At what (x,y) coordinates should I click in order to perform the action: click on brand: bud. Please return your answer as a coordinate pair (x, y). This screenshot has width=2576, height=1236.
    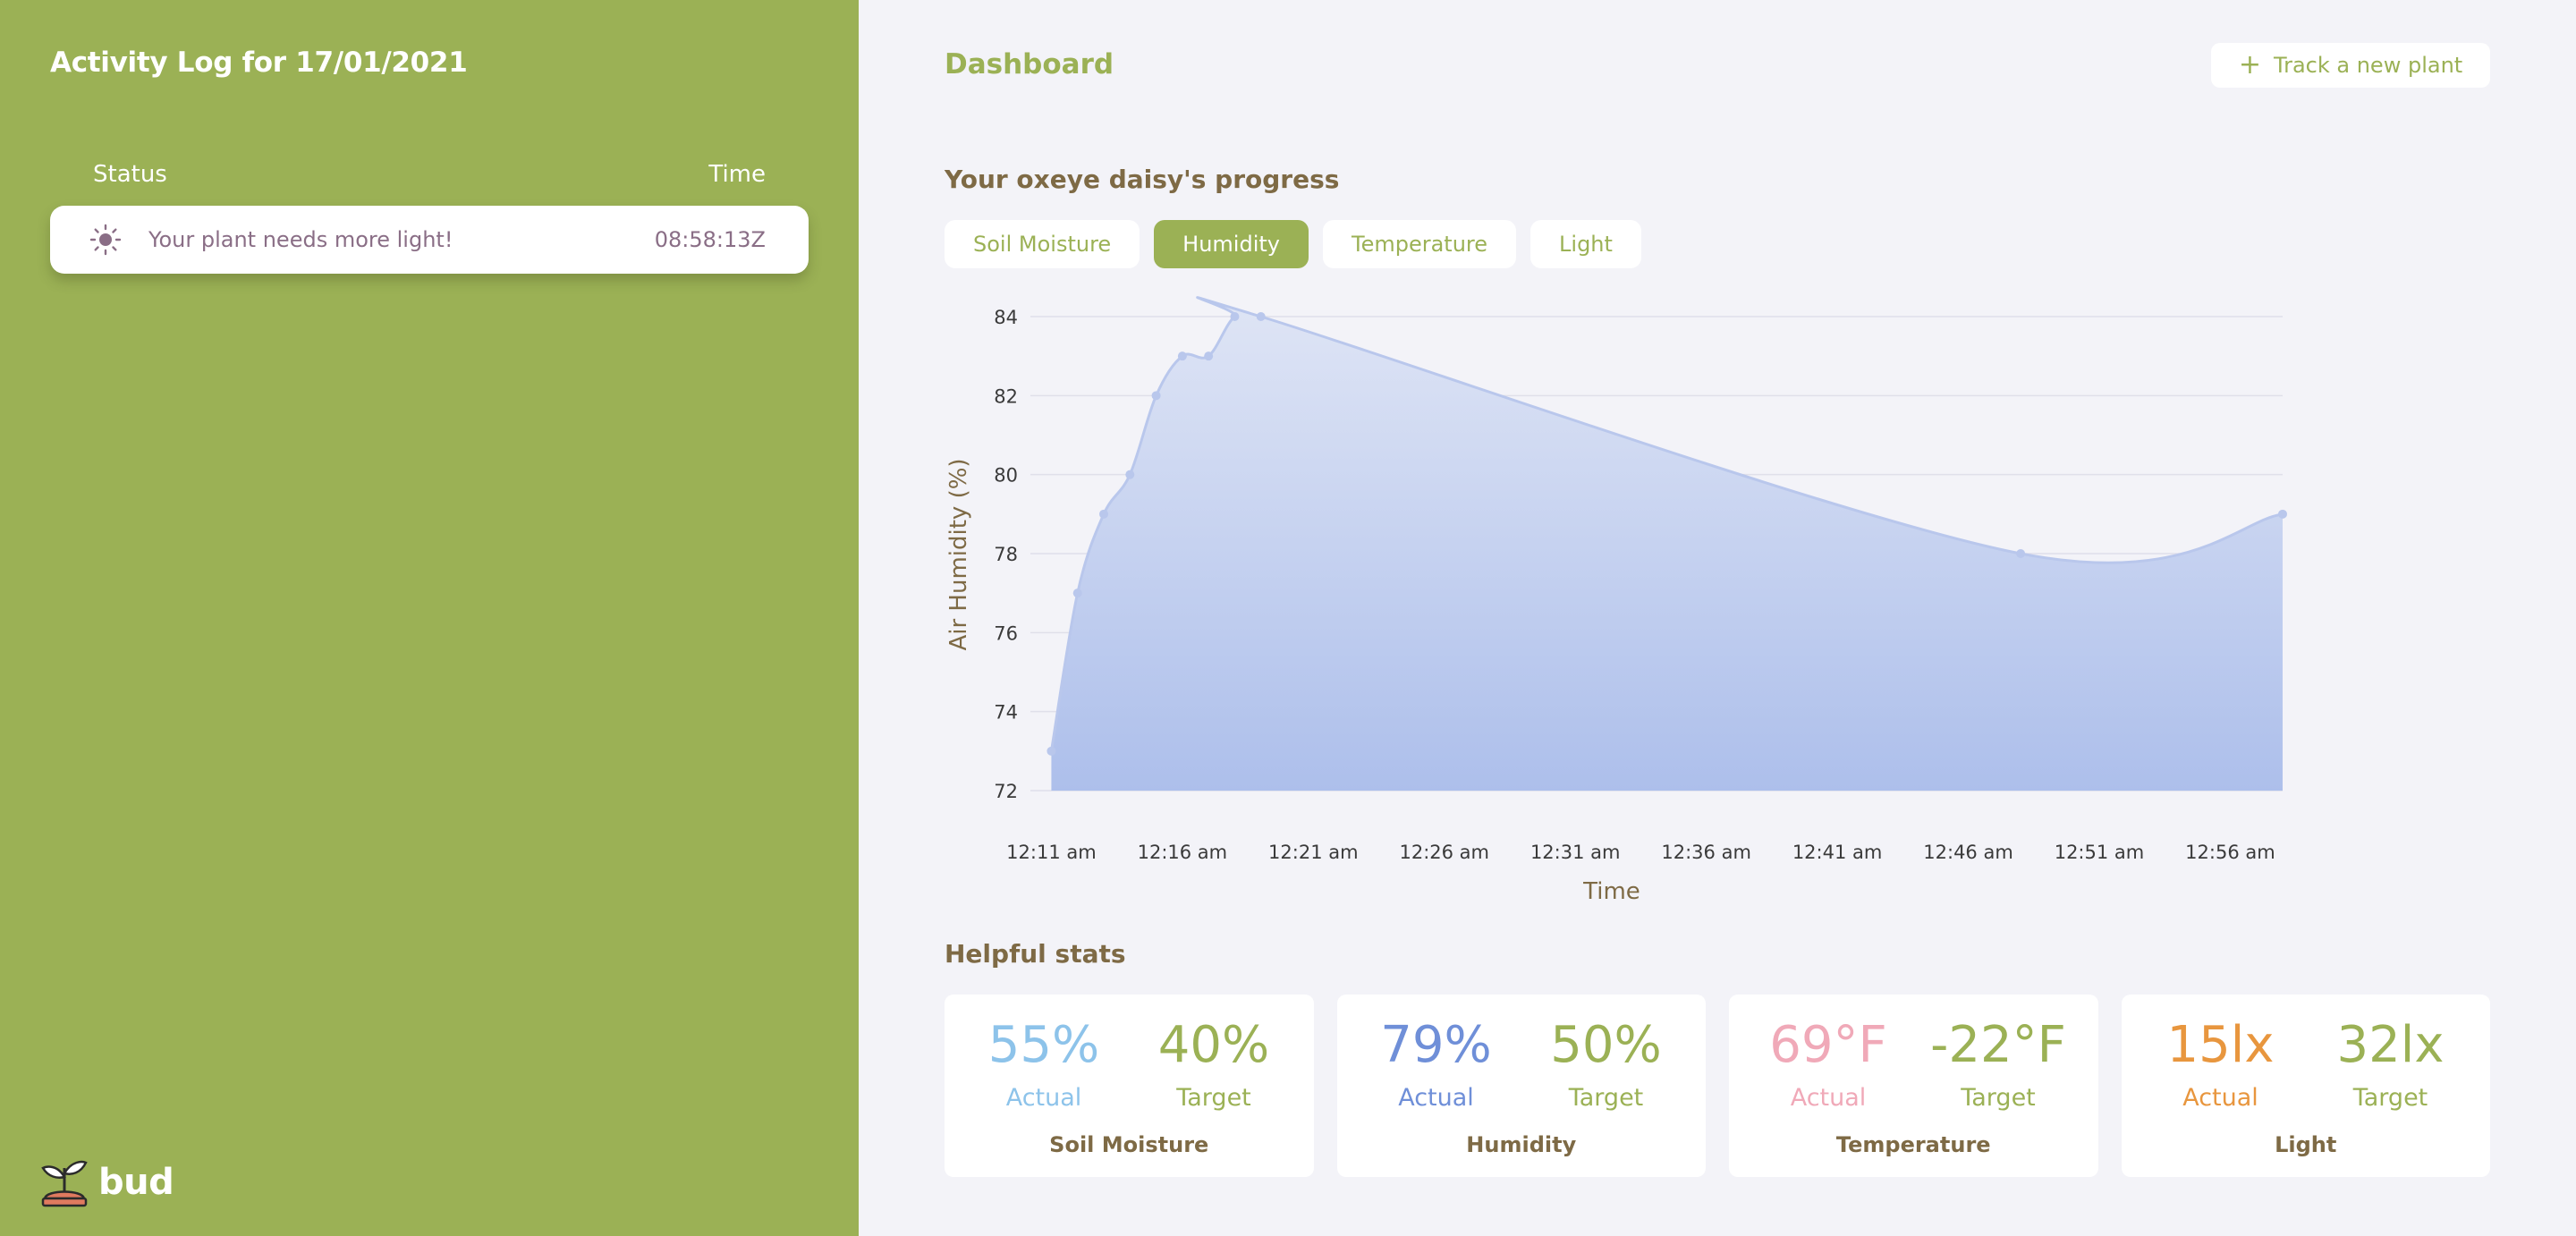
    Looking at the image, I should click on (106, 1182).